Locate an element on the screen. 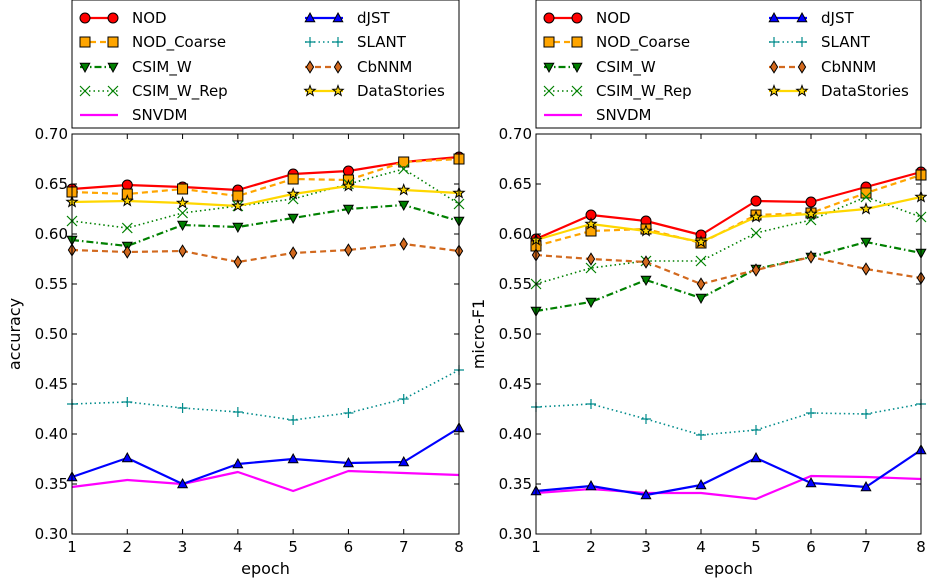 Image resolution: width=927 pixels, height=579 pixels. x-tick-label: 2 is located at coordinates (591, 547).